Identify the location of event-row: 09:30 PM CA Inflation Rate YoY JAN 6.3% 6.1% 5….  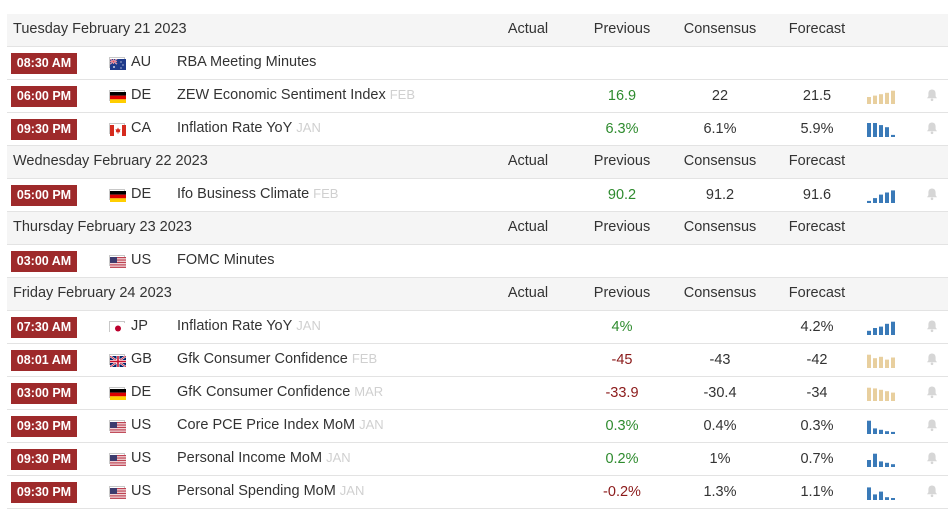
(477, 129).